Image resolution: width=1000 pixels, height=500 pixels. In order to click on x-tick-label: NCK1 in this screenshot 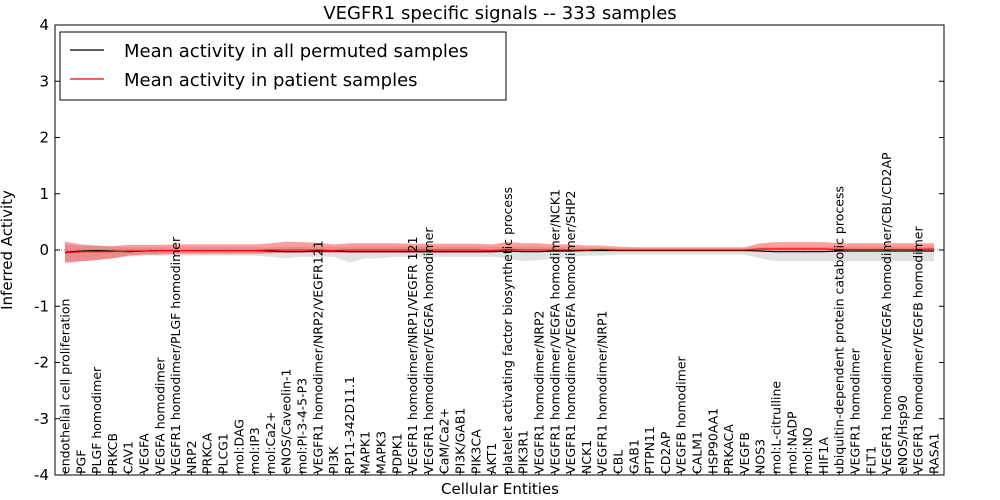, I will do `click(586, 457)`.